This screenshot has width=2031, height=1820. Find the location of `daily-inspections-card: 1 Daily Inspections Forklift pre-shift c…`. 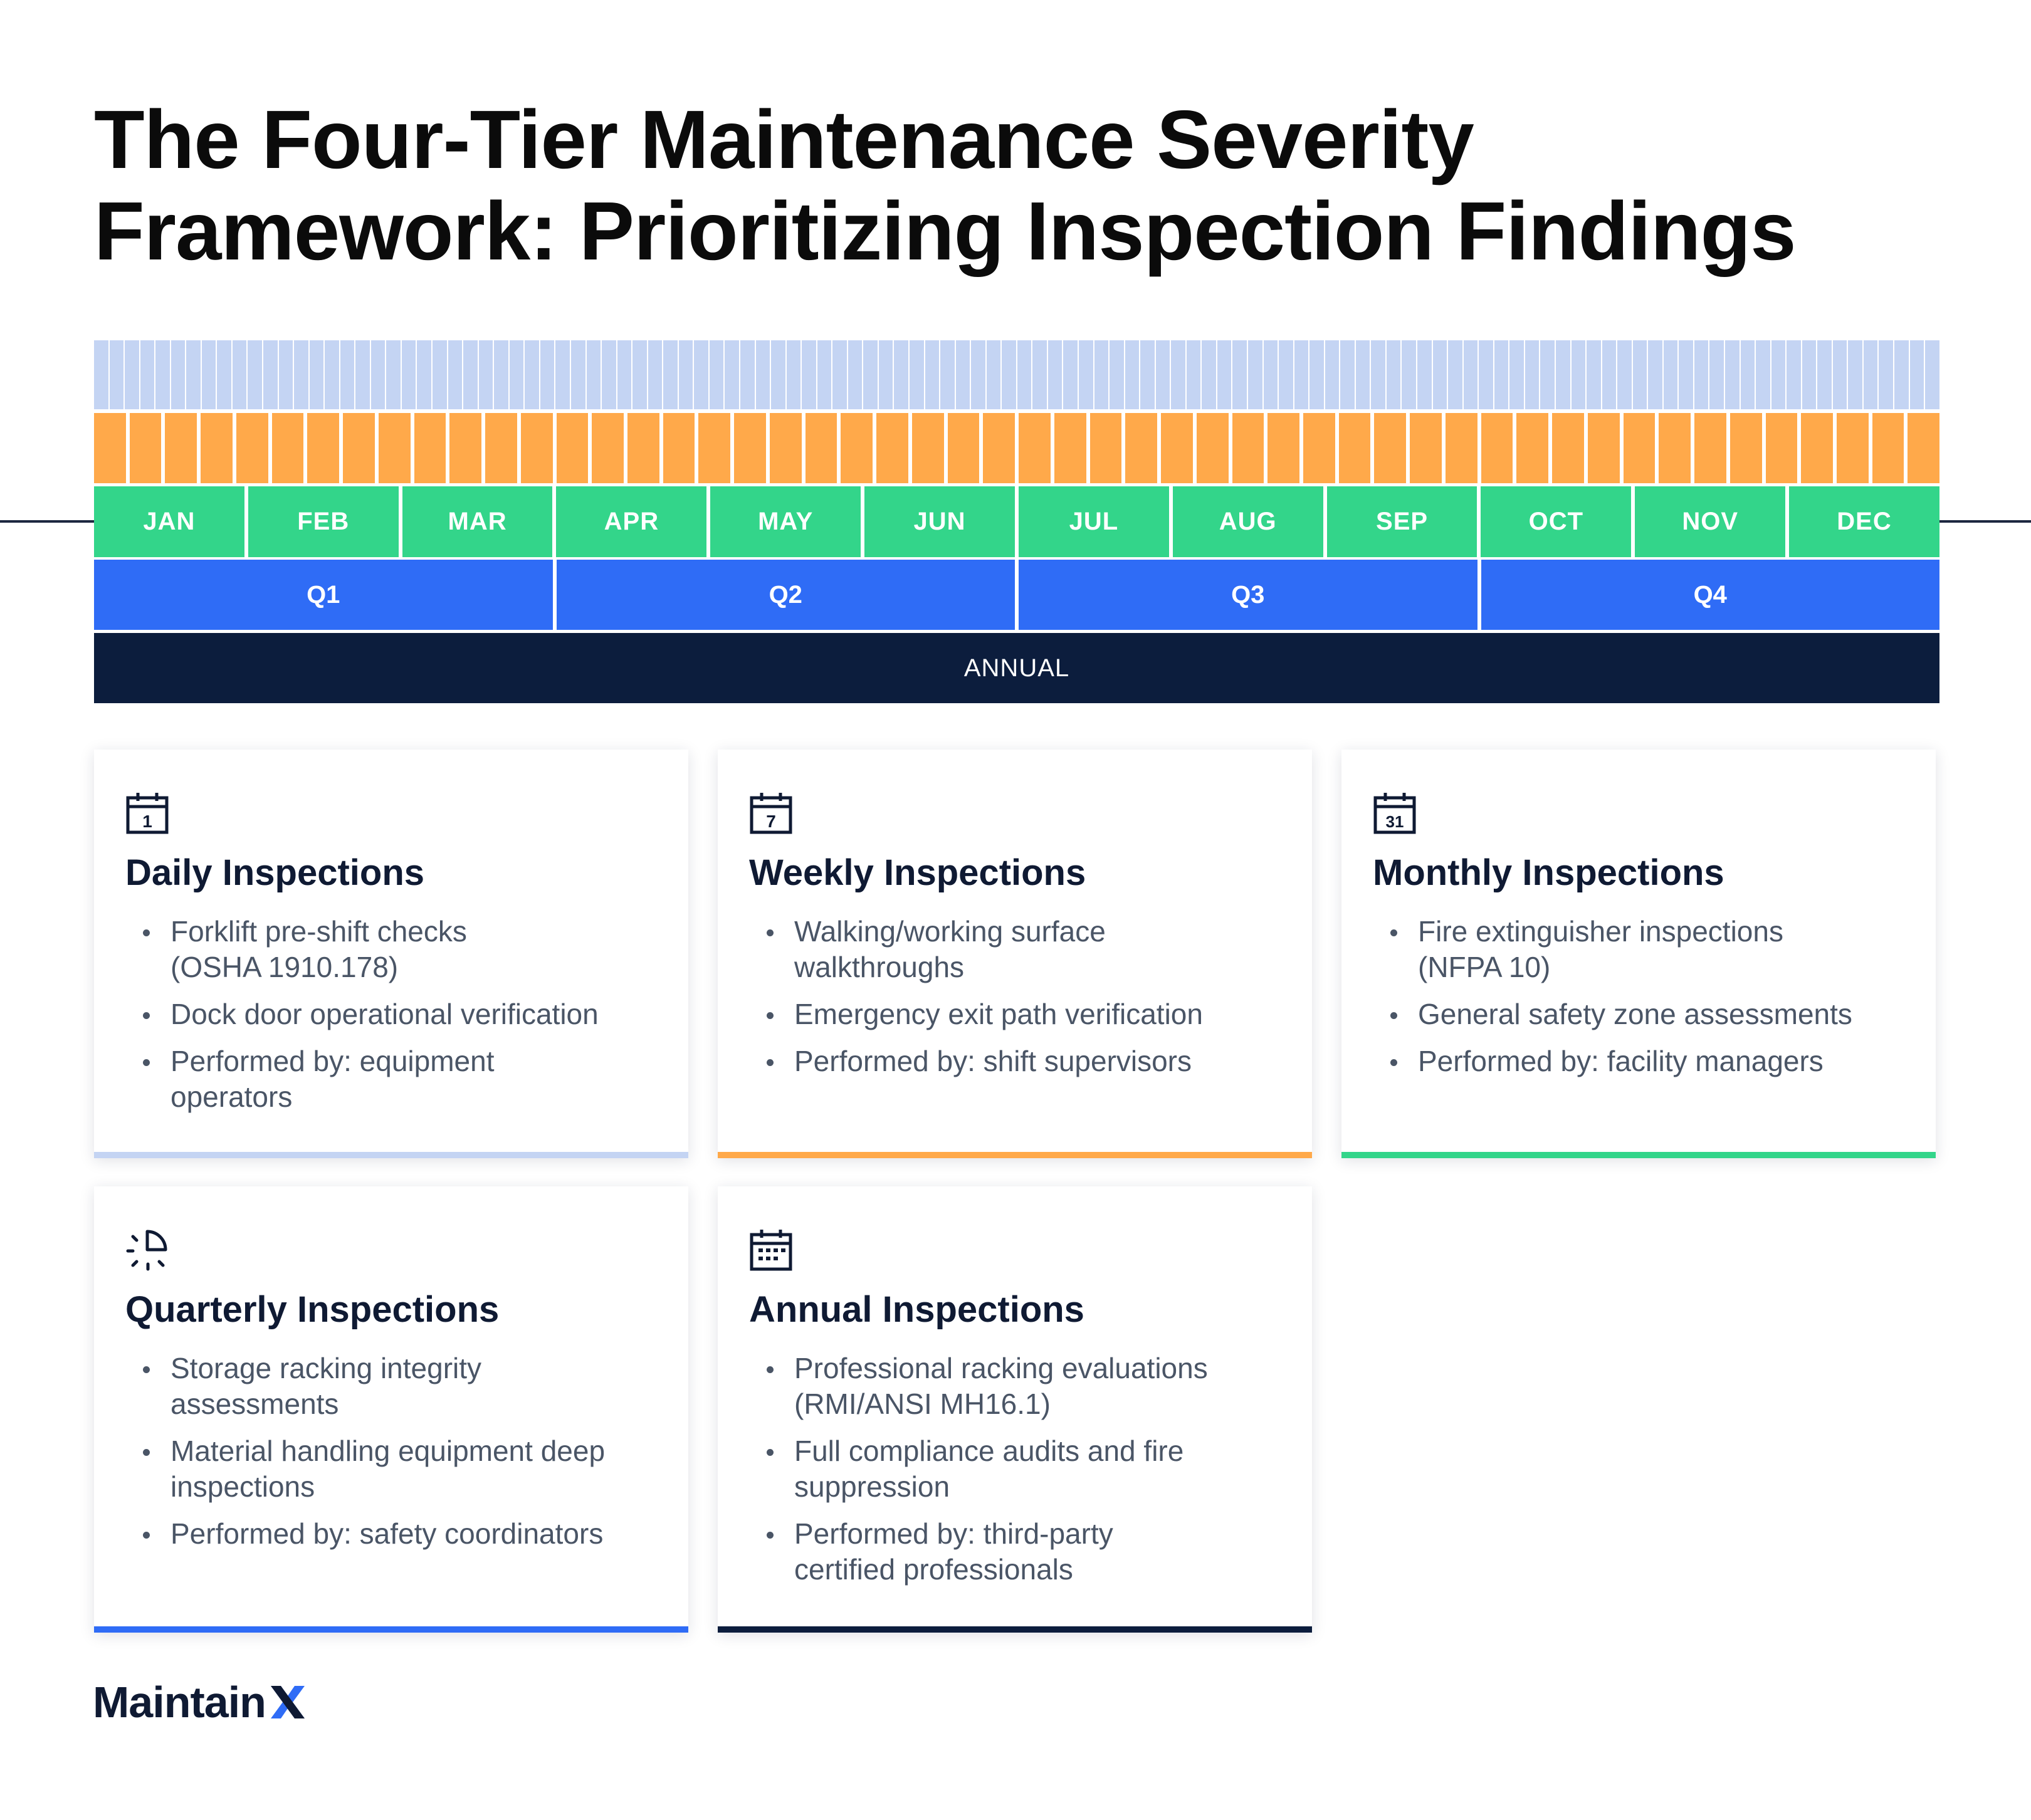

daily-inspections-card: 1 Daily Inspections Forklift pre-shift c… is located at coordinates (391, 954).